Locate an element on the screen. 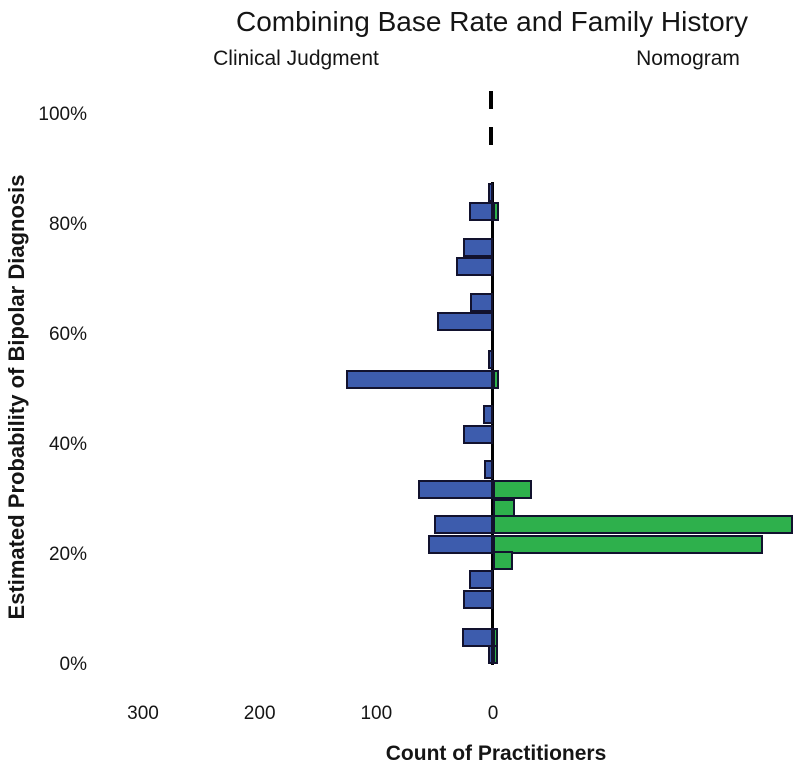 This screenshot has height=777, width=800. left-panel-label: Clinical Judgment is located at coordinates (296, 58).